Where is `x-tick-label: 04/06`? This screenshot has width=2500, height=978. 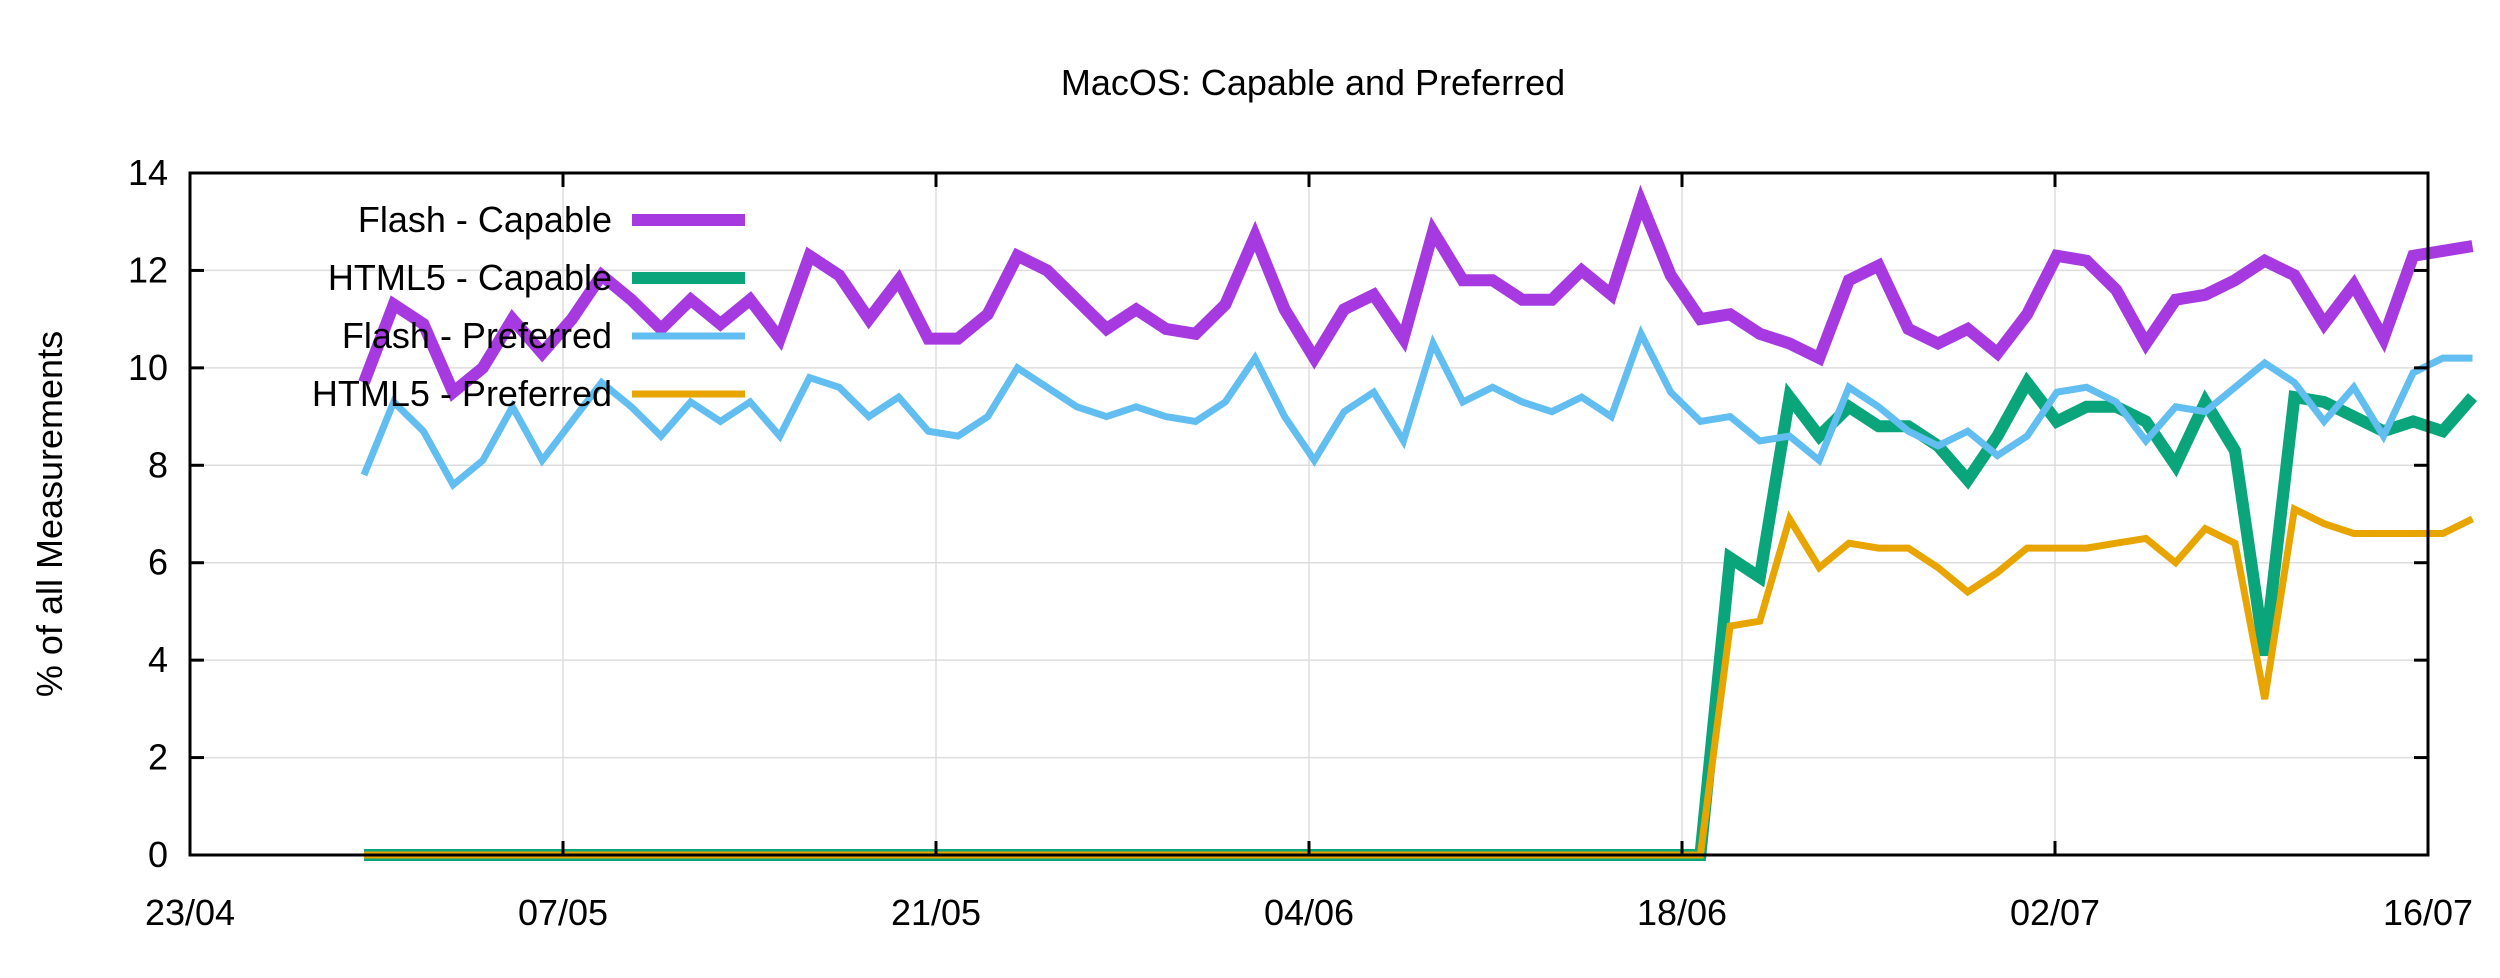 x-tick-label: 04/06 is located at coordinates (1309, 912).